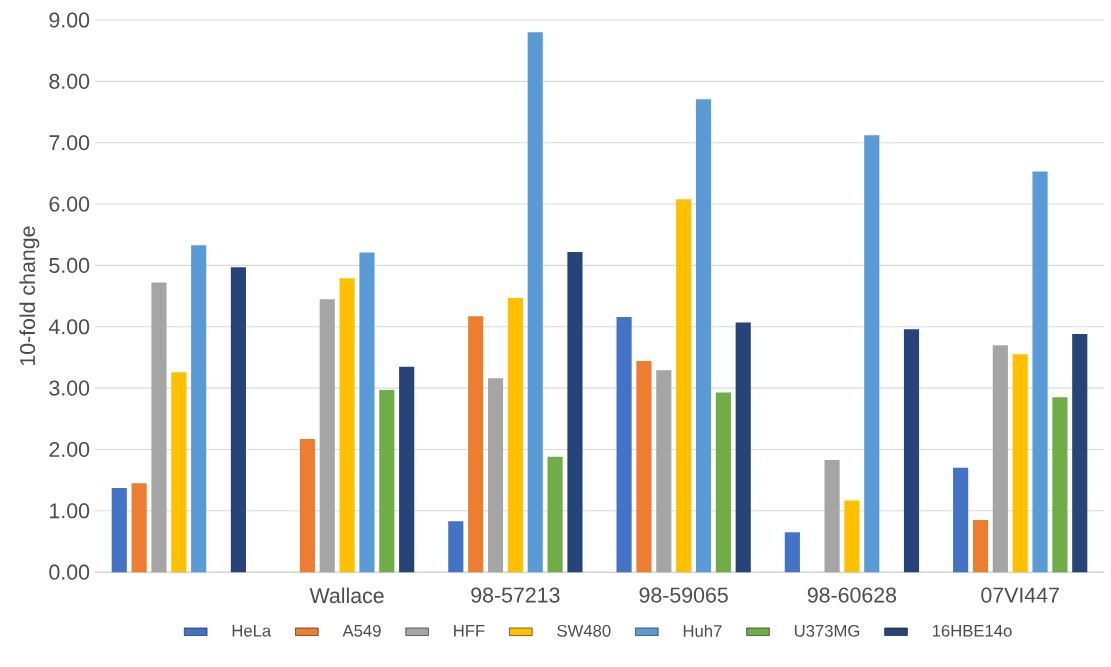  I want to click on y-tick-label: 7.00, so click(69, 143).